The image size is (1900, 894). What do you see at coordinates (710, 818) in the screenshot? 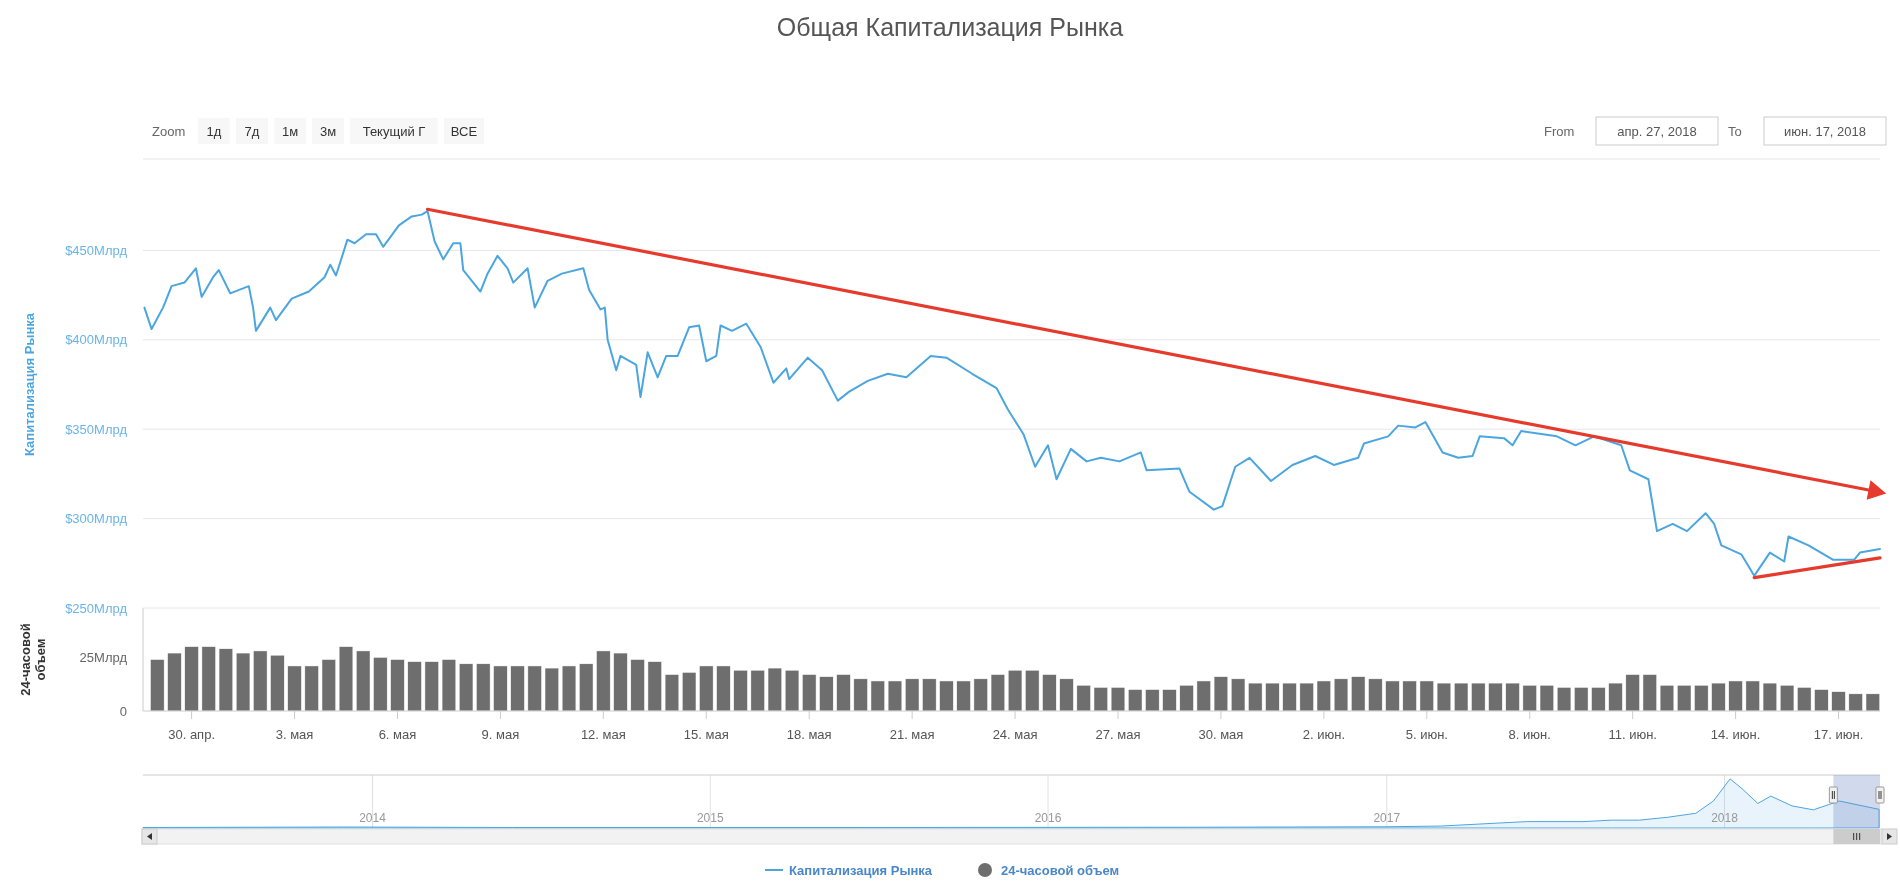
I see `x-tick-label: 2015` at bounding box center [710, 818].